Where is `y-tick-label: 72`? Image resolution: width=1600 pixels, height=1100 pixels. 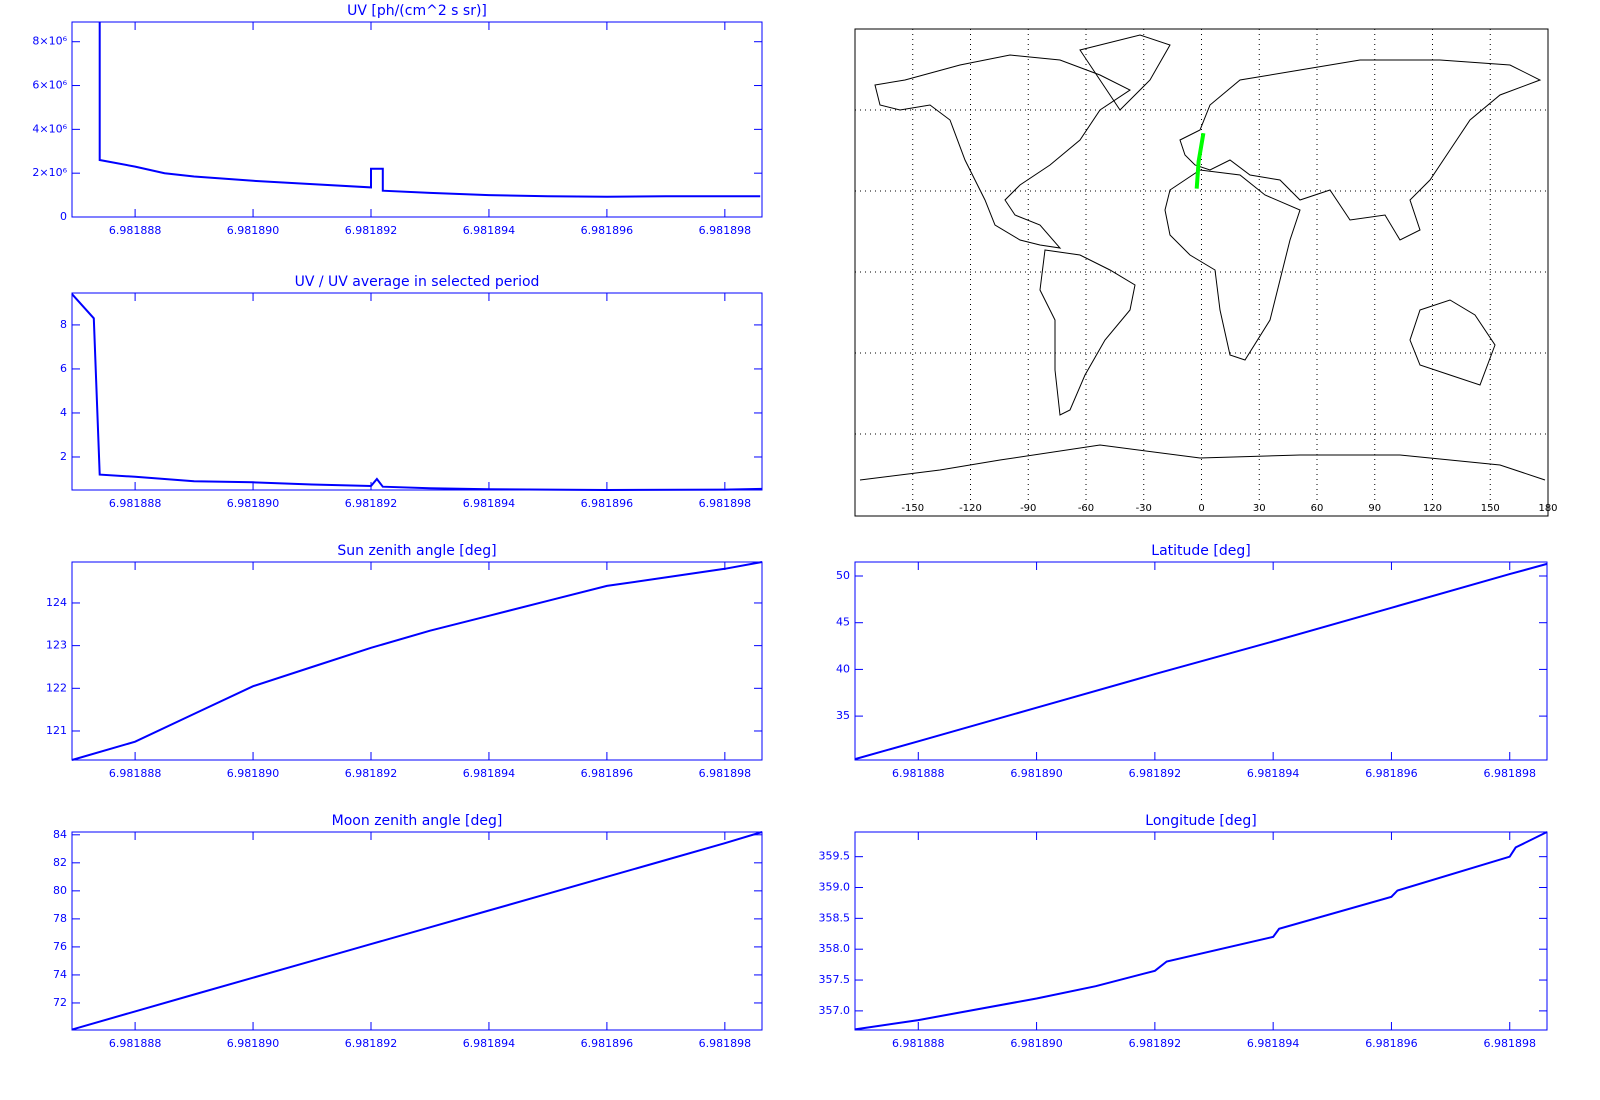 y-tick-label: 72 is located at coordinates (60, 1002).